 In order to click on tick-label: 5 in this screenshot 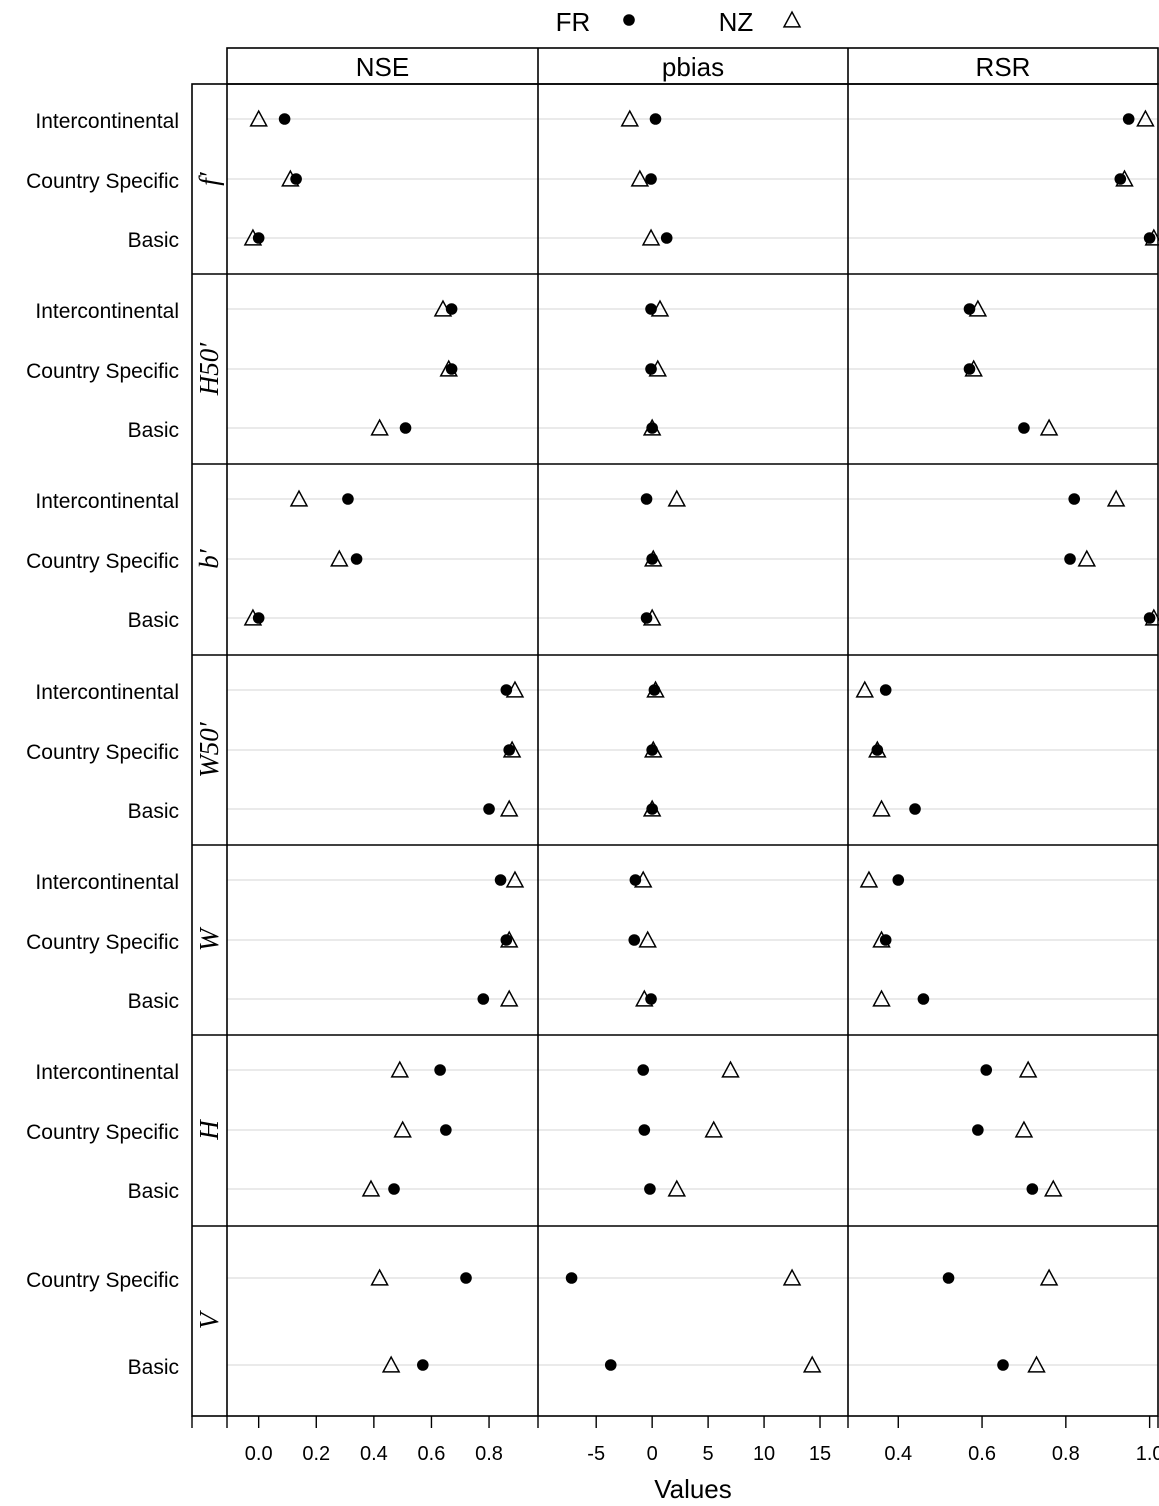, I will do `click(708, 1454)`.